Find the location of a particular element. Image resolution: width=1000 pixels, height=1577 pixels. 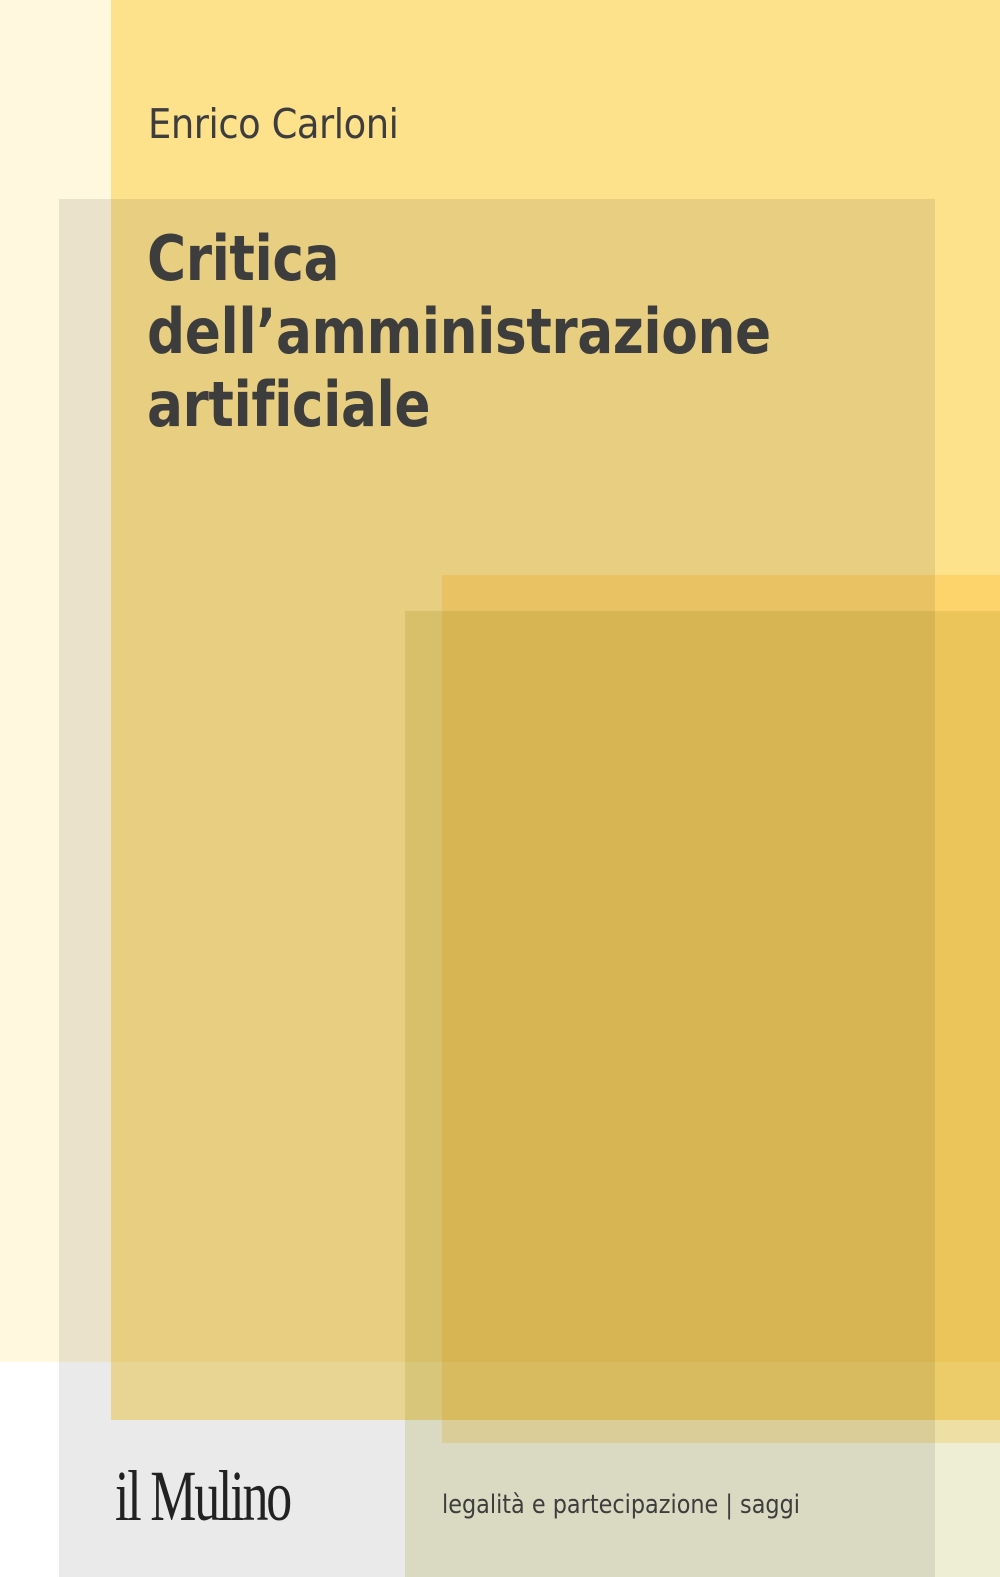

title-line: dell’amministrazione is located at coordinates (459, 331).